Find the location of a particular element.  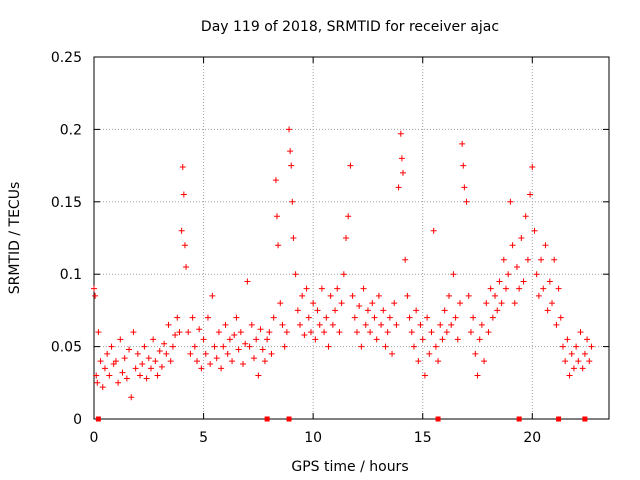

marker-points is located at coordinates (341, 419).